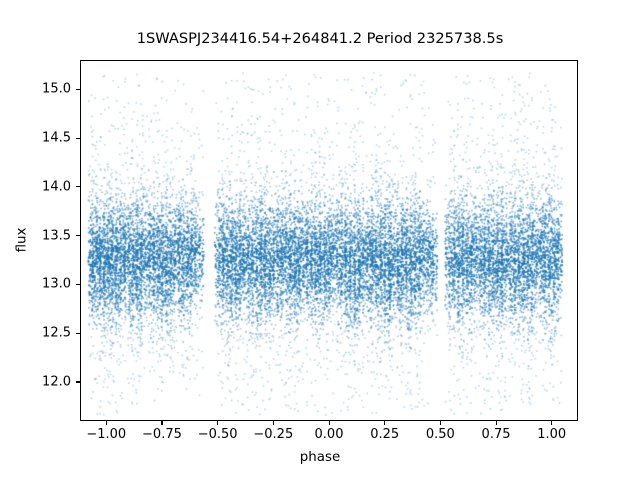 Image resolution: width=640 pixels, height=480 pixels. What do you see at coordinates (273, 434) in the screenshot?
I see `x-tick-label: −0.25` at bounding box center [273, 434].